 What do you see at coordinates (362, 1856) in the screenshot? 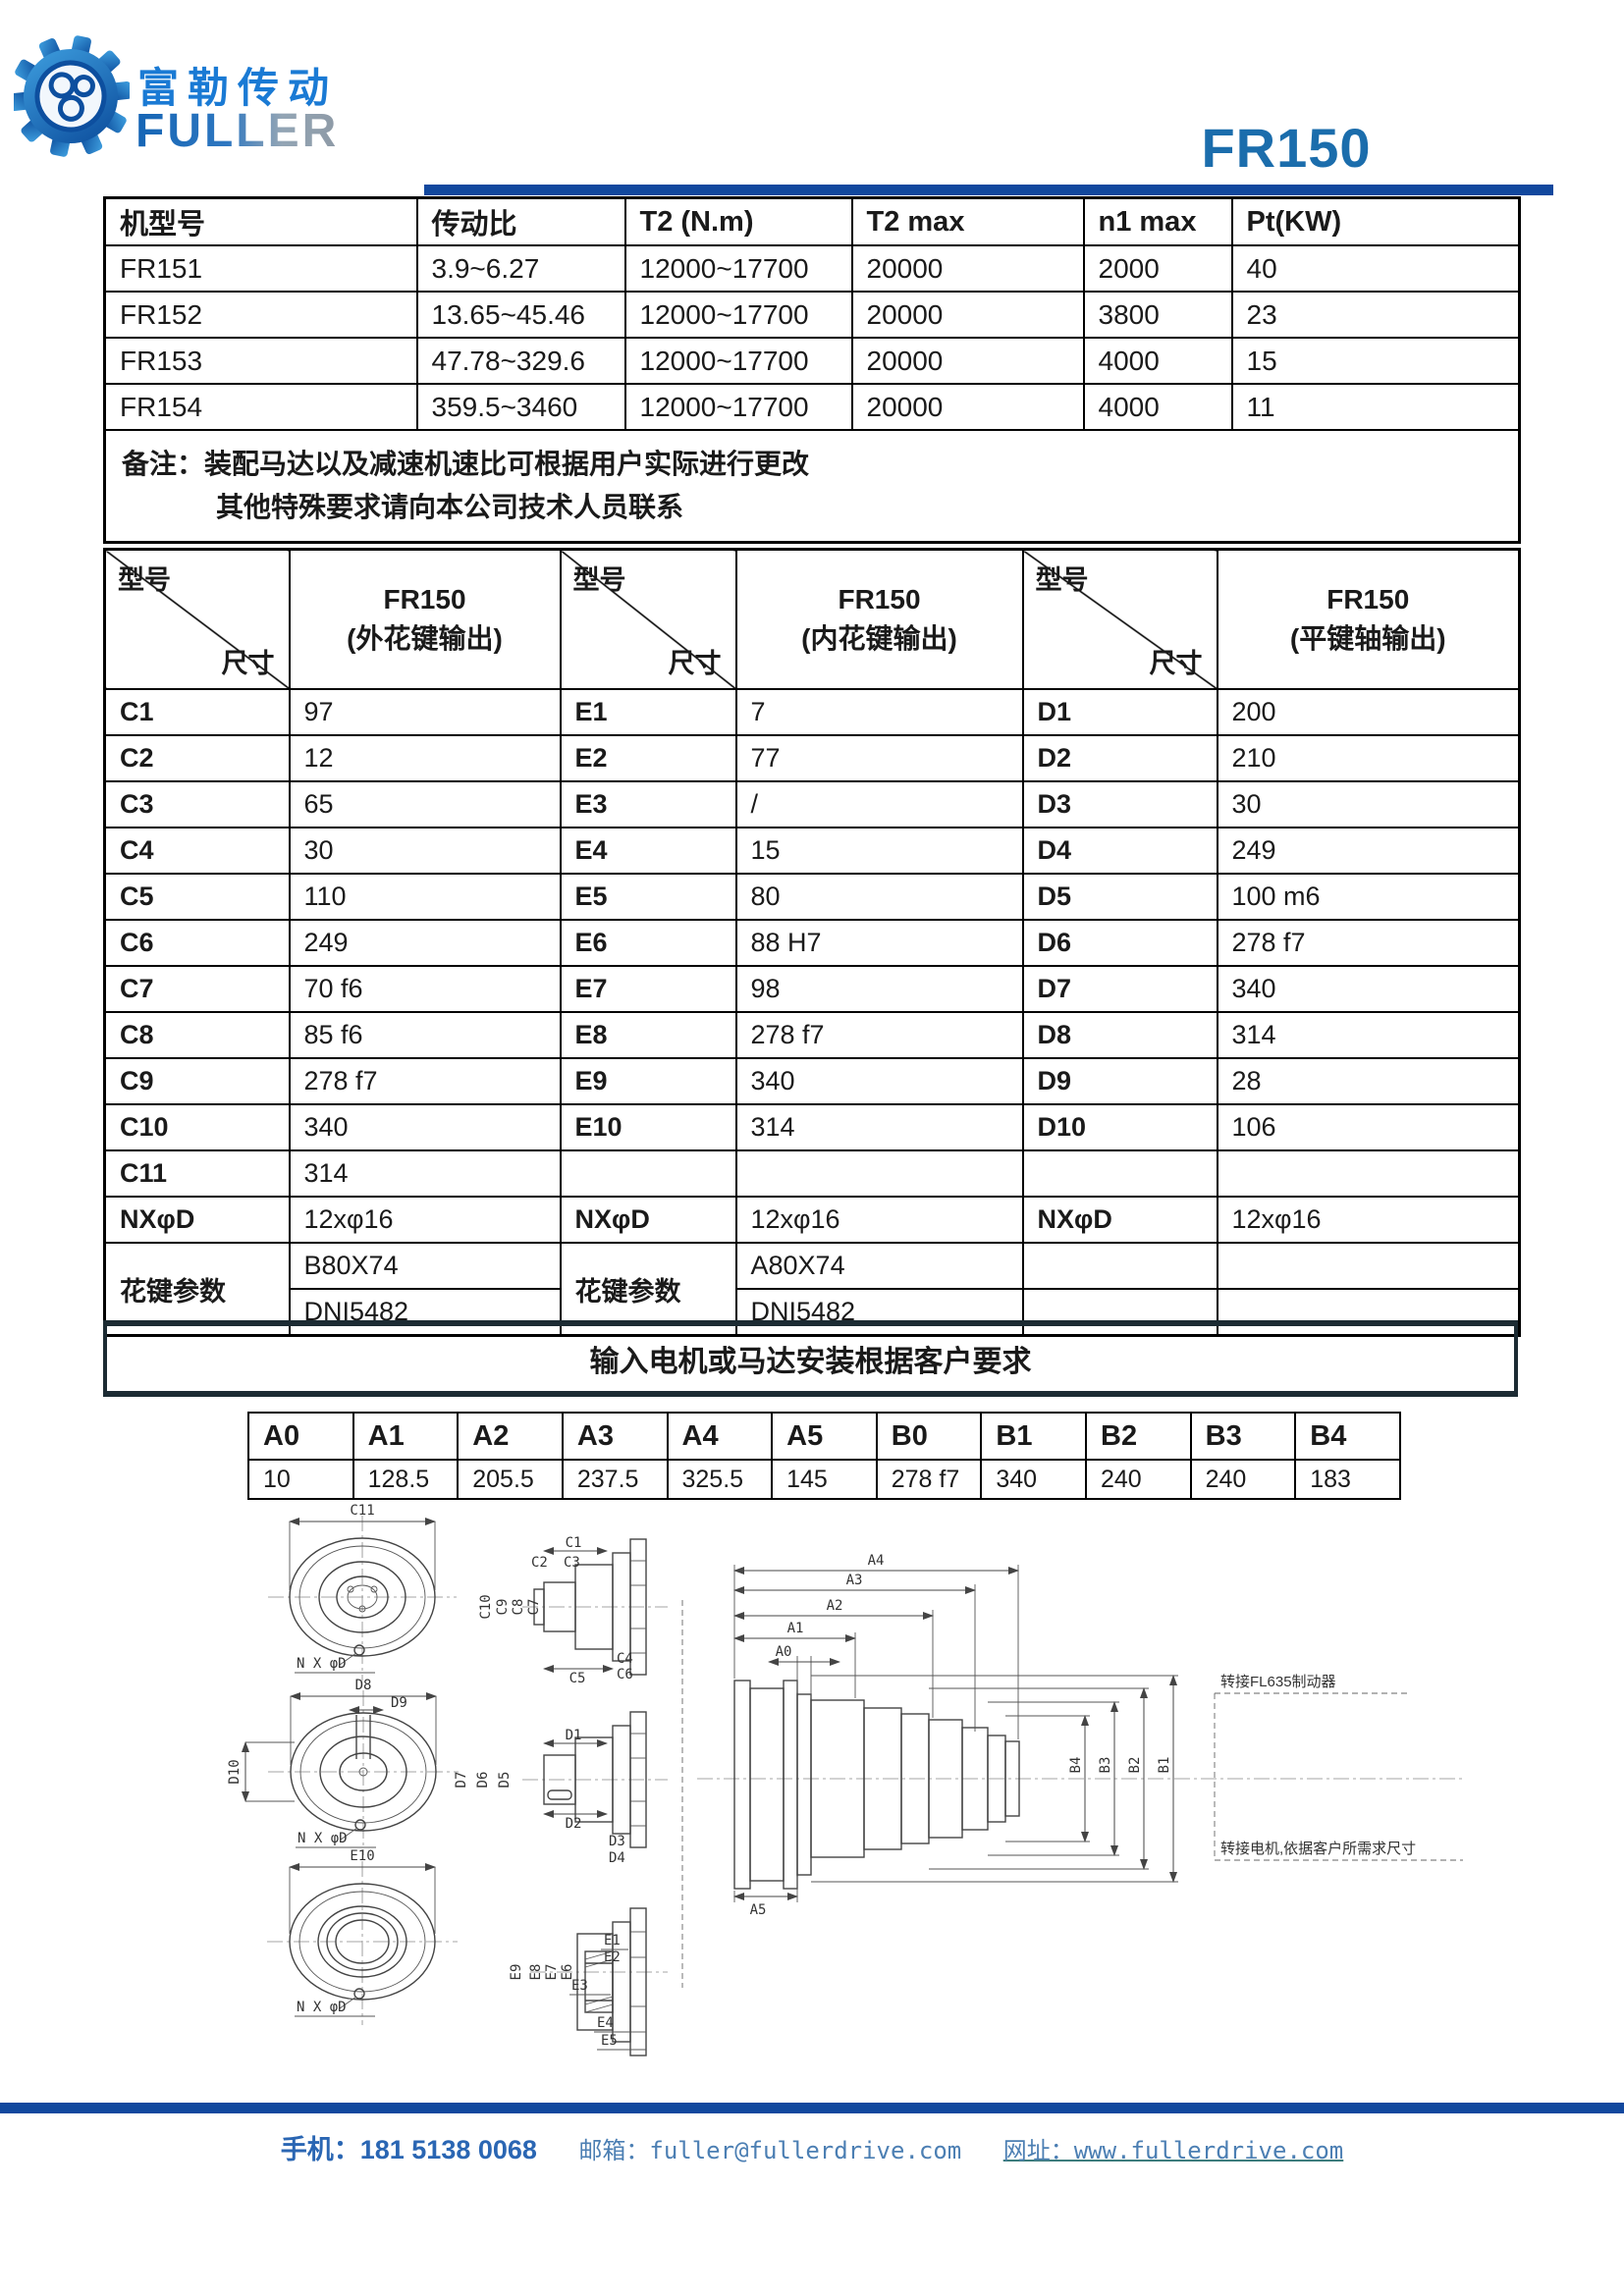
I see `dim-label-e10: E10` at bounding box center [362, 1856].